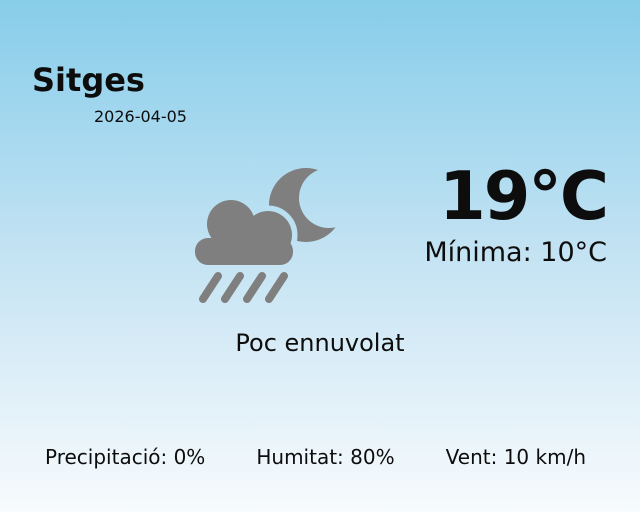 Image resolution: width=640 pixels, height=512 pixels. Describe the element at coordinates (140, 116) in the screenshot. I see `date-text: 2026-04-05` at that location.